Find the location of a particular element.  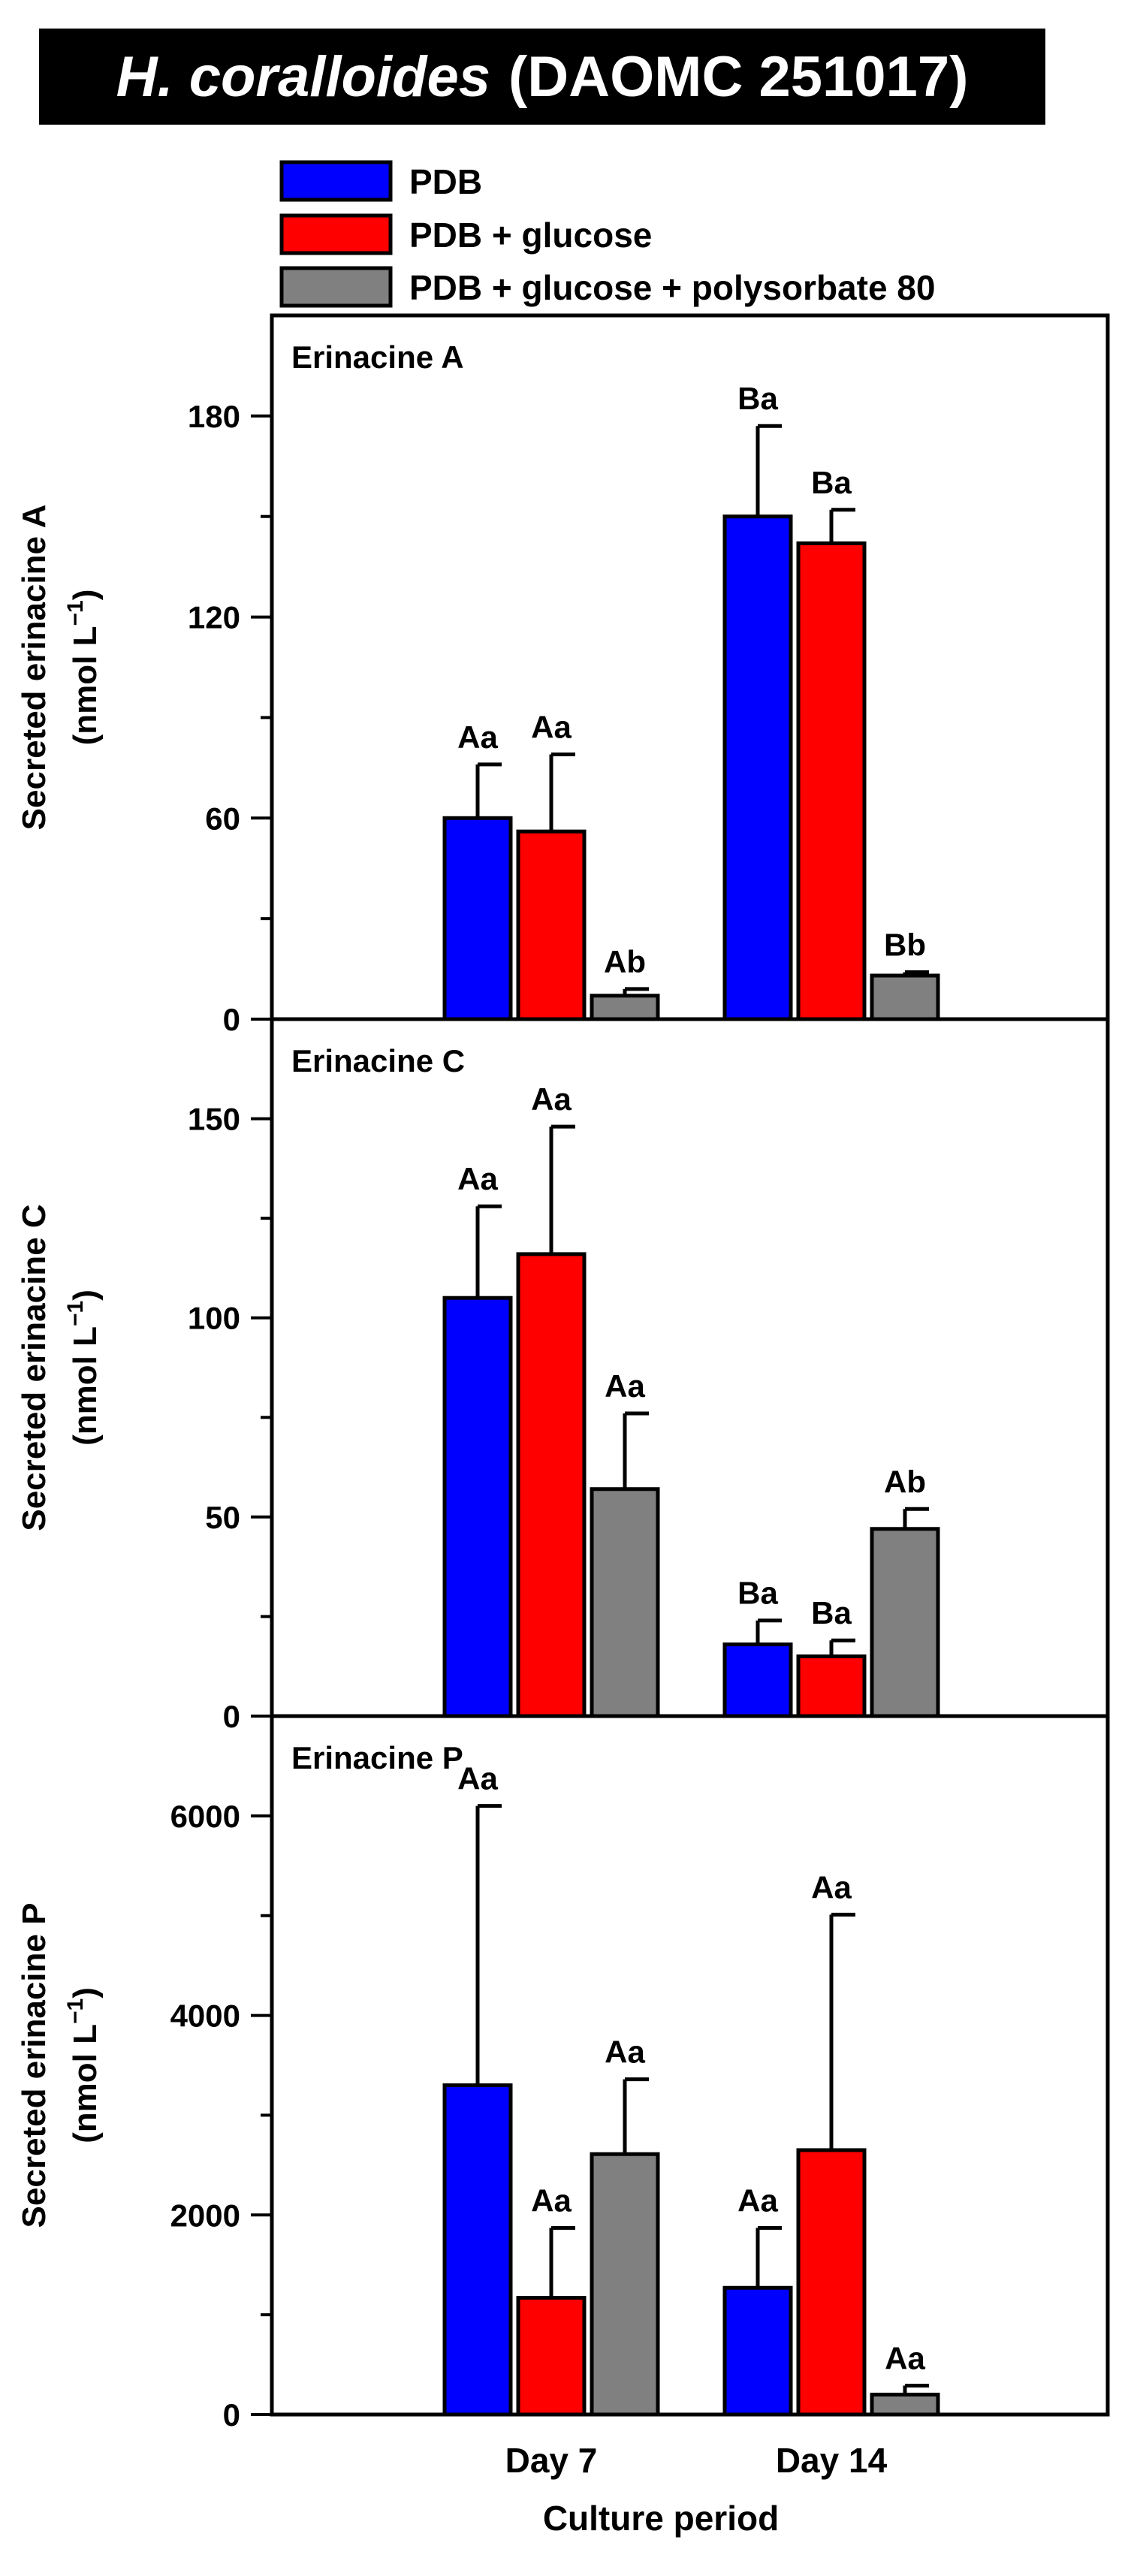

title-species: H. coralloides is located at coordinates (303, 76).